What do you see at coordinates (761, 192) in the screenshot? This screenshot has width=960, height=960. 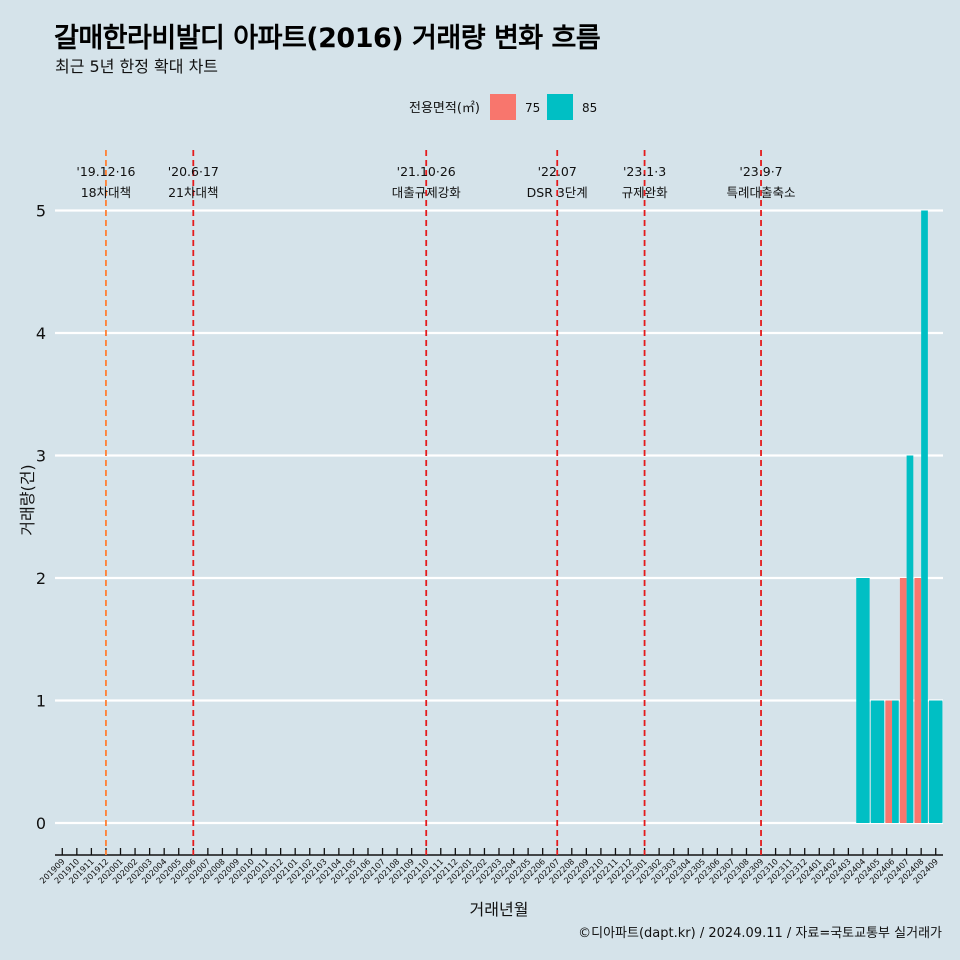 I see `event-label: 특례대출축소` at bounding box center [761, 192].